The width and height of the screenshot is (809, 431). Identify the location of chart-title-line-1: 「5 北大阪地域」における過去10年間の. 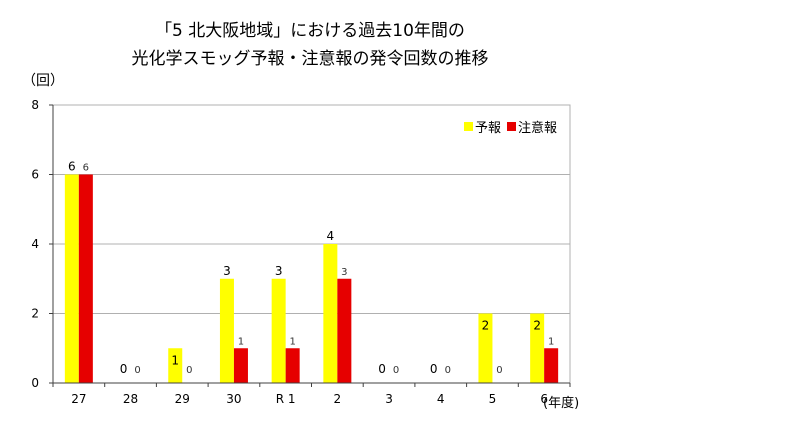
(310, 31).